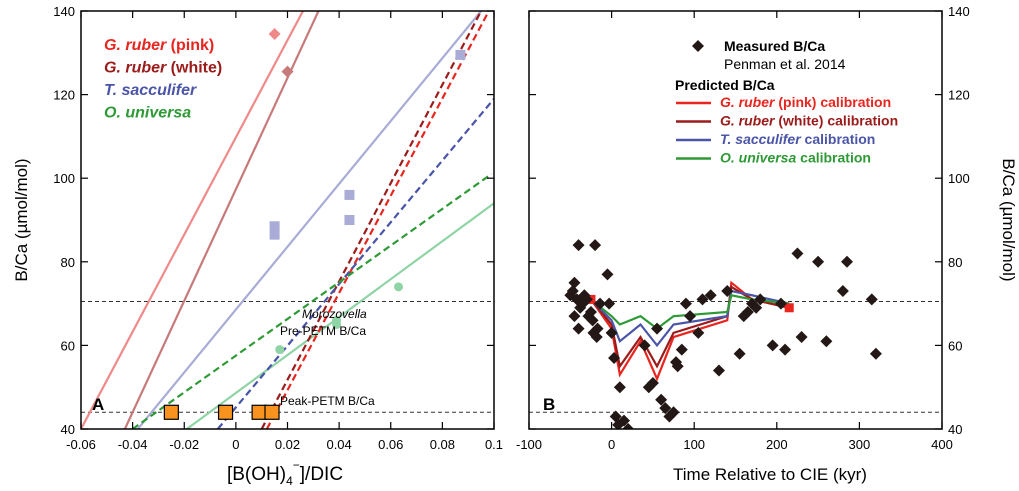  I want to click on calibration-line-o-universa, so click(340, 315).